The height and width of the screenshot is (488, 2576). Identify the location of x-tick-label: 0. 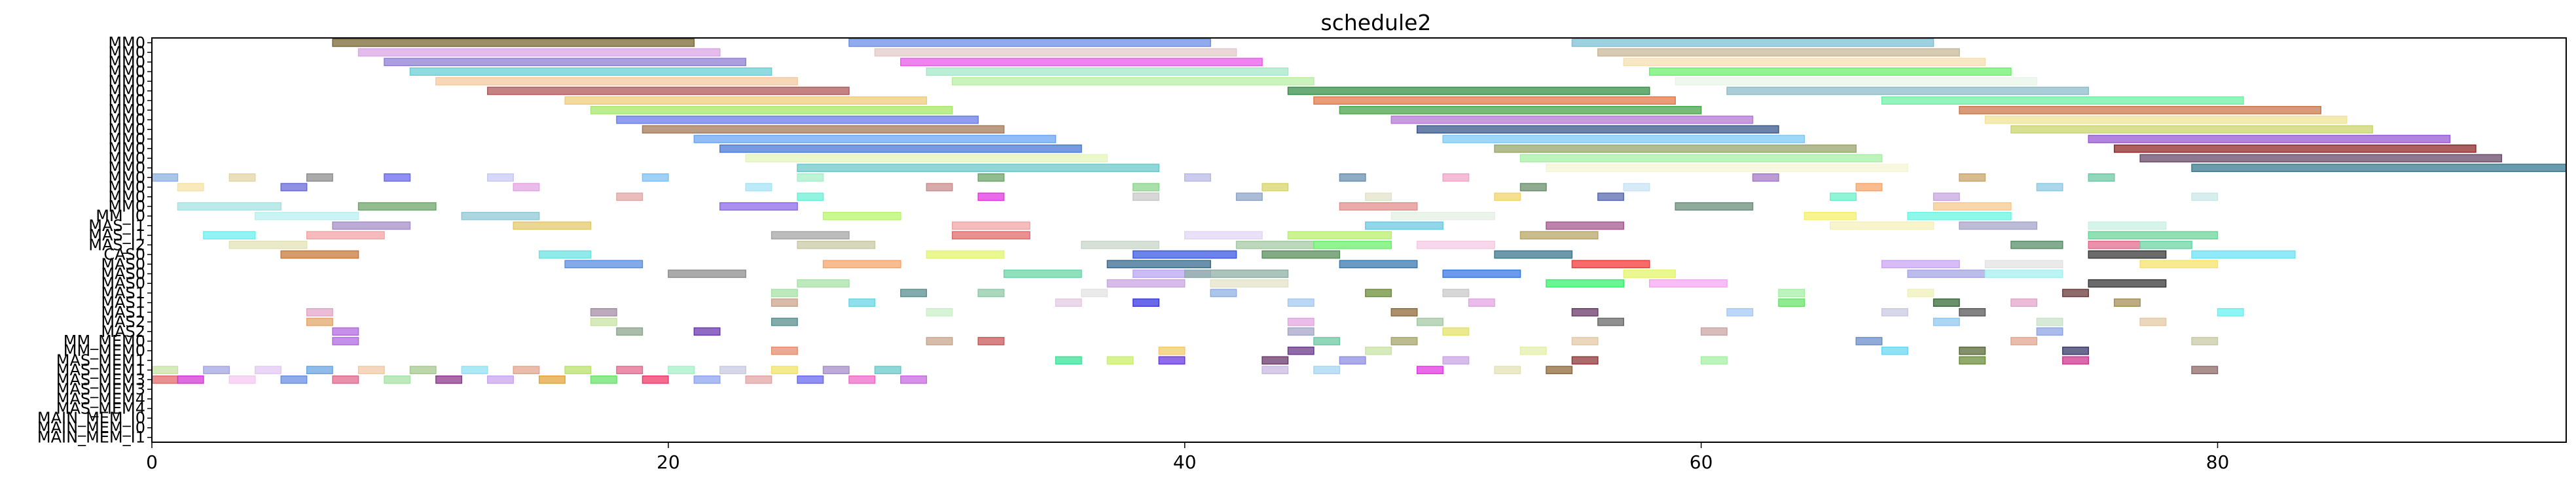
(152, 462).